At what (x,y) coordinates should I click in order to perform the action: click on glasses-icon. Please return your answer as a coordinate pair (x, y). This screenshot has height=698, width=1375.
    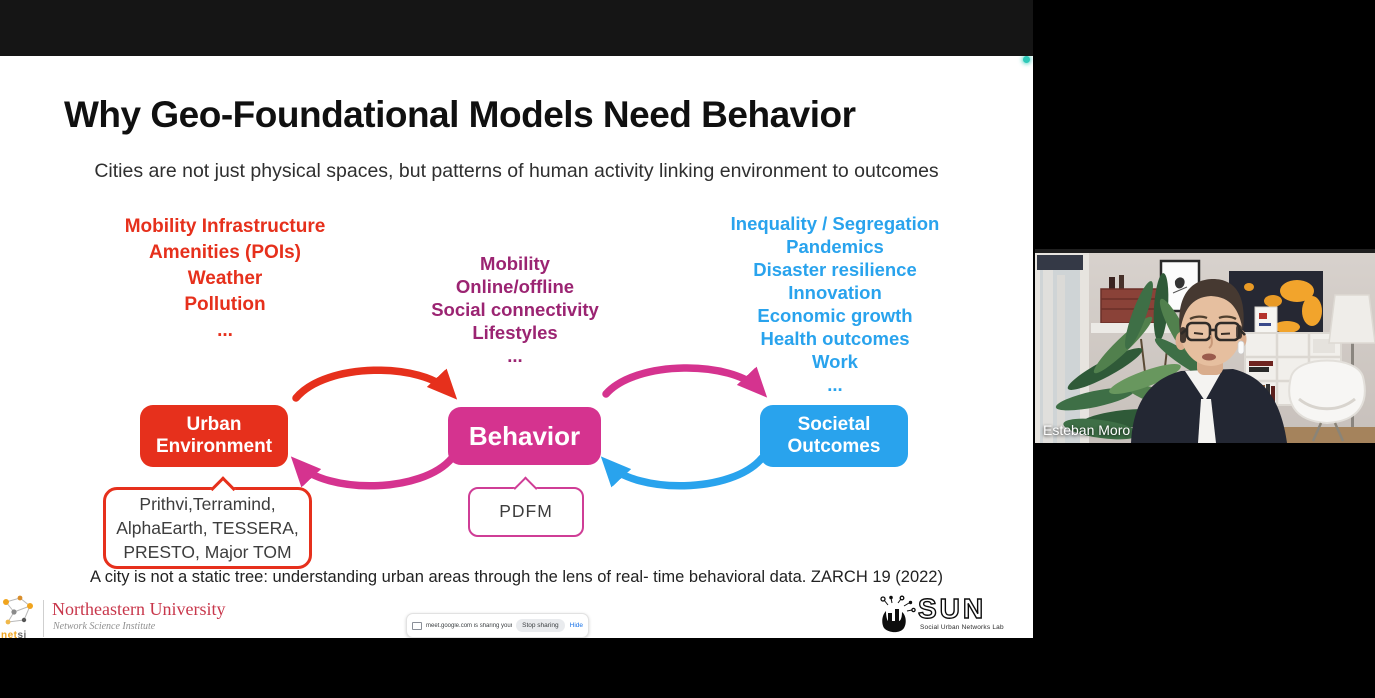
    Looking at the image, I should click on (1213, 331).